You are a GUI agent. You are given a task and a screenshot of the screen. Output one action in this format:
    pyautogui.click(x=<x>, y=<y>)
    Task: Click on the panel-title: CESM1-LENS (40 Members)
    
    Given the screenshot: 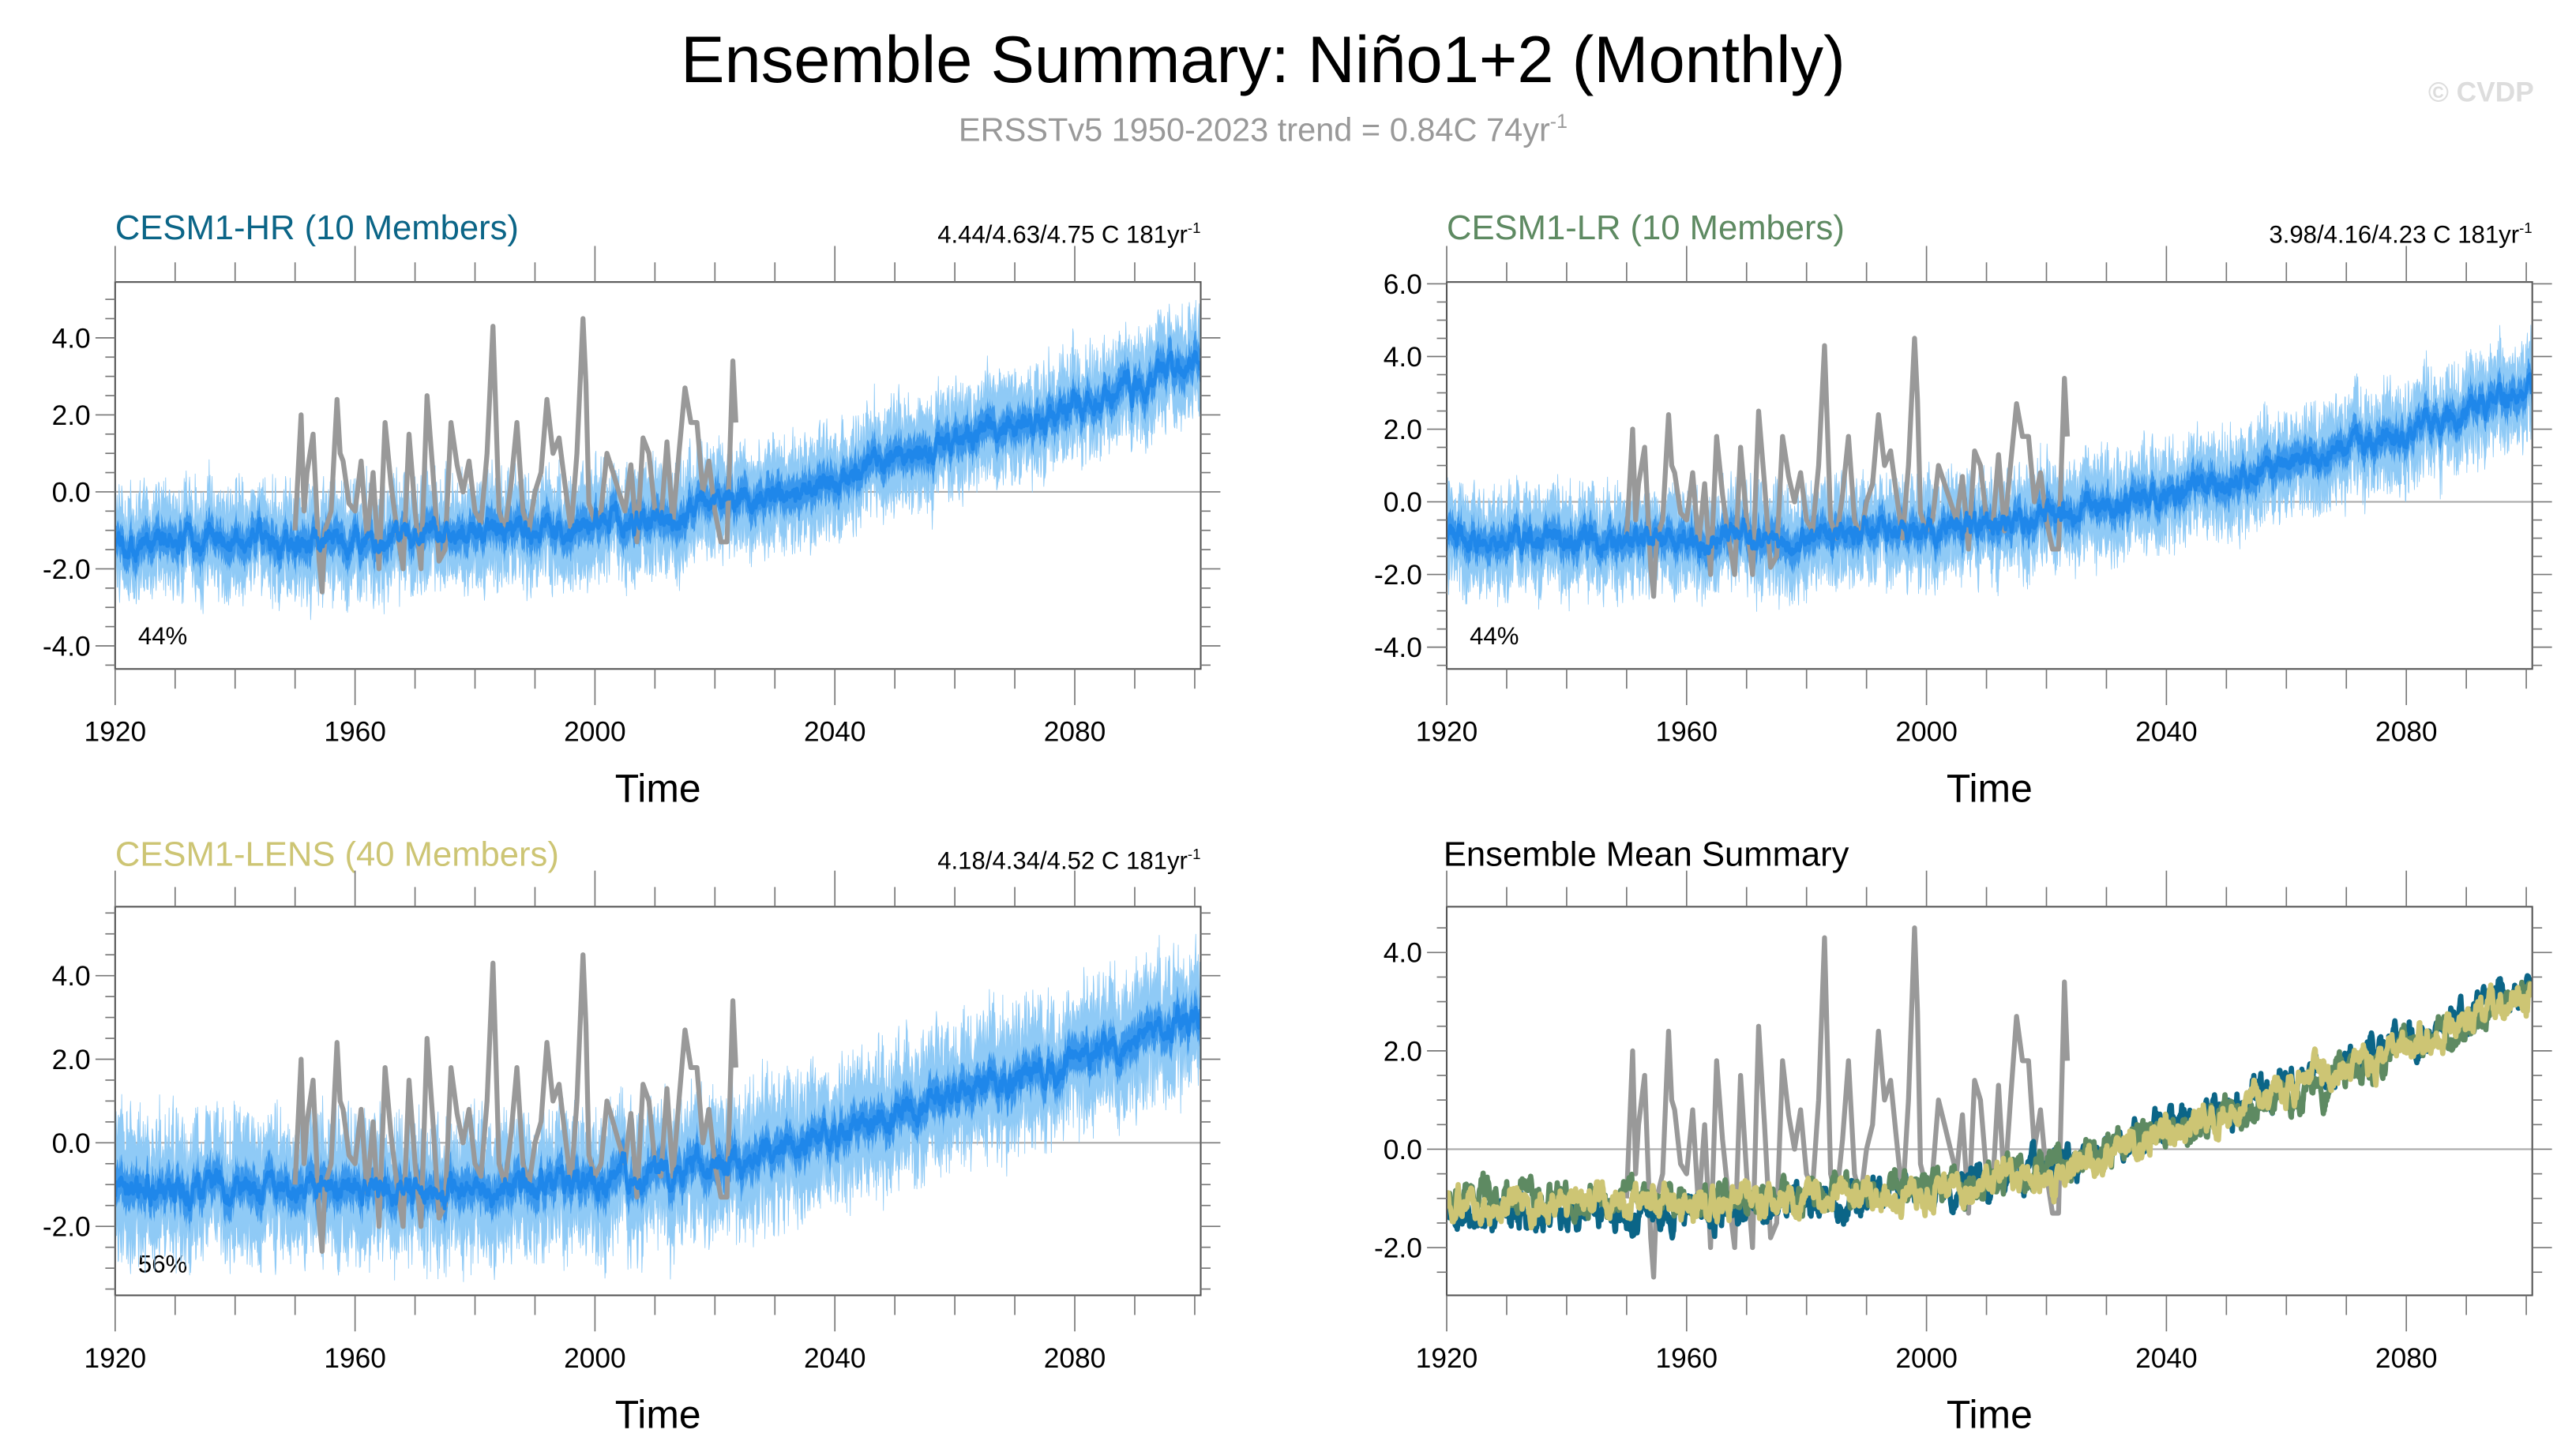 What is the action you would take?
    pyautogui.click(x=337, y=854)
    